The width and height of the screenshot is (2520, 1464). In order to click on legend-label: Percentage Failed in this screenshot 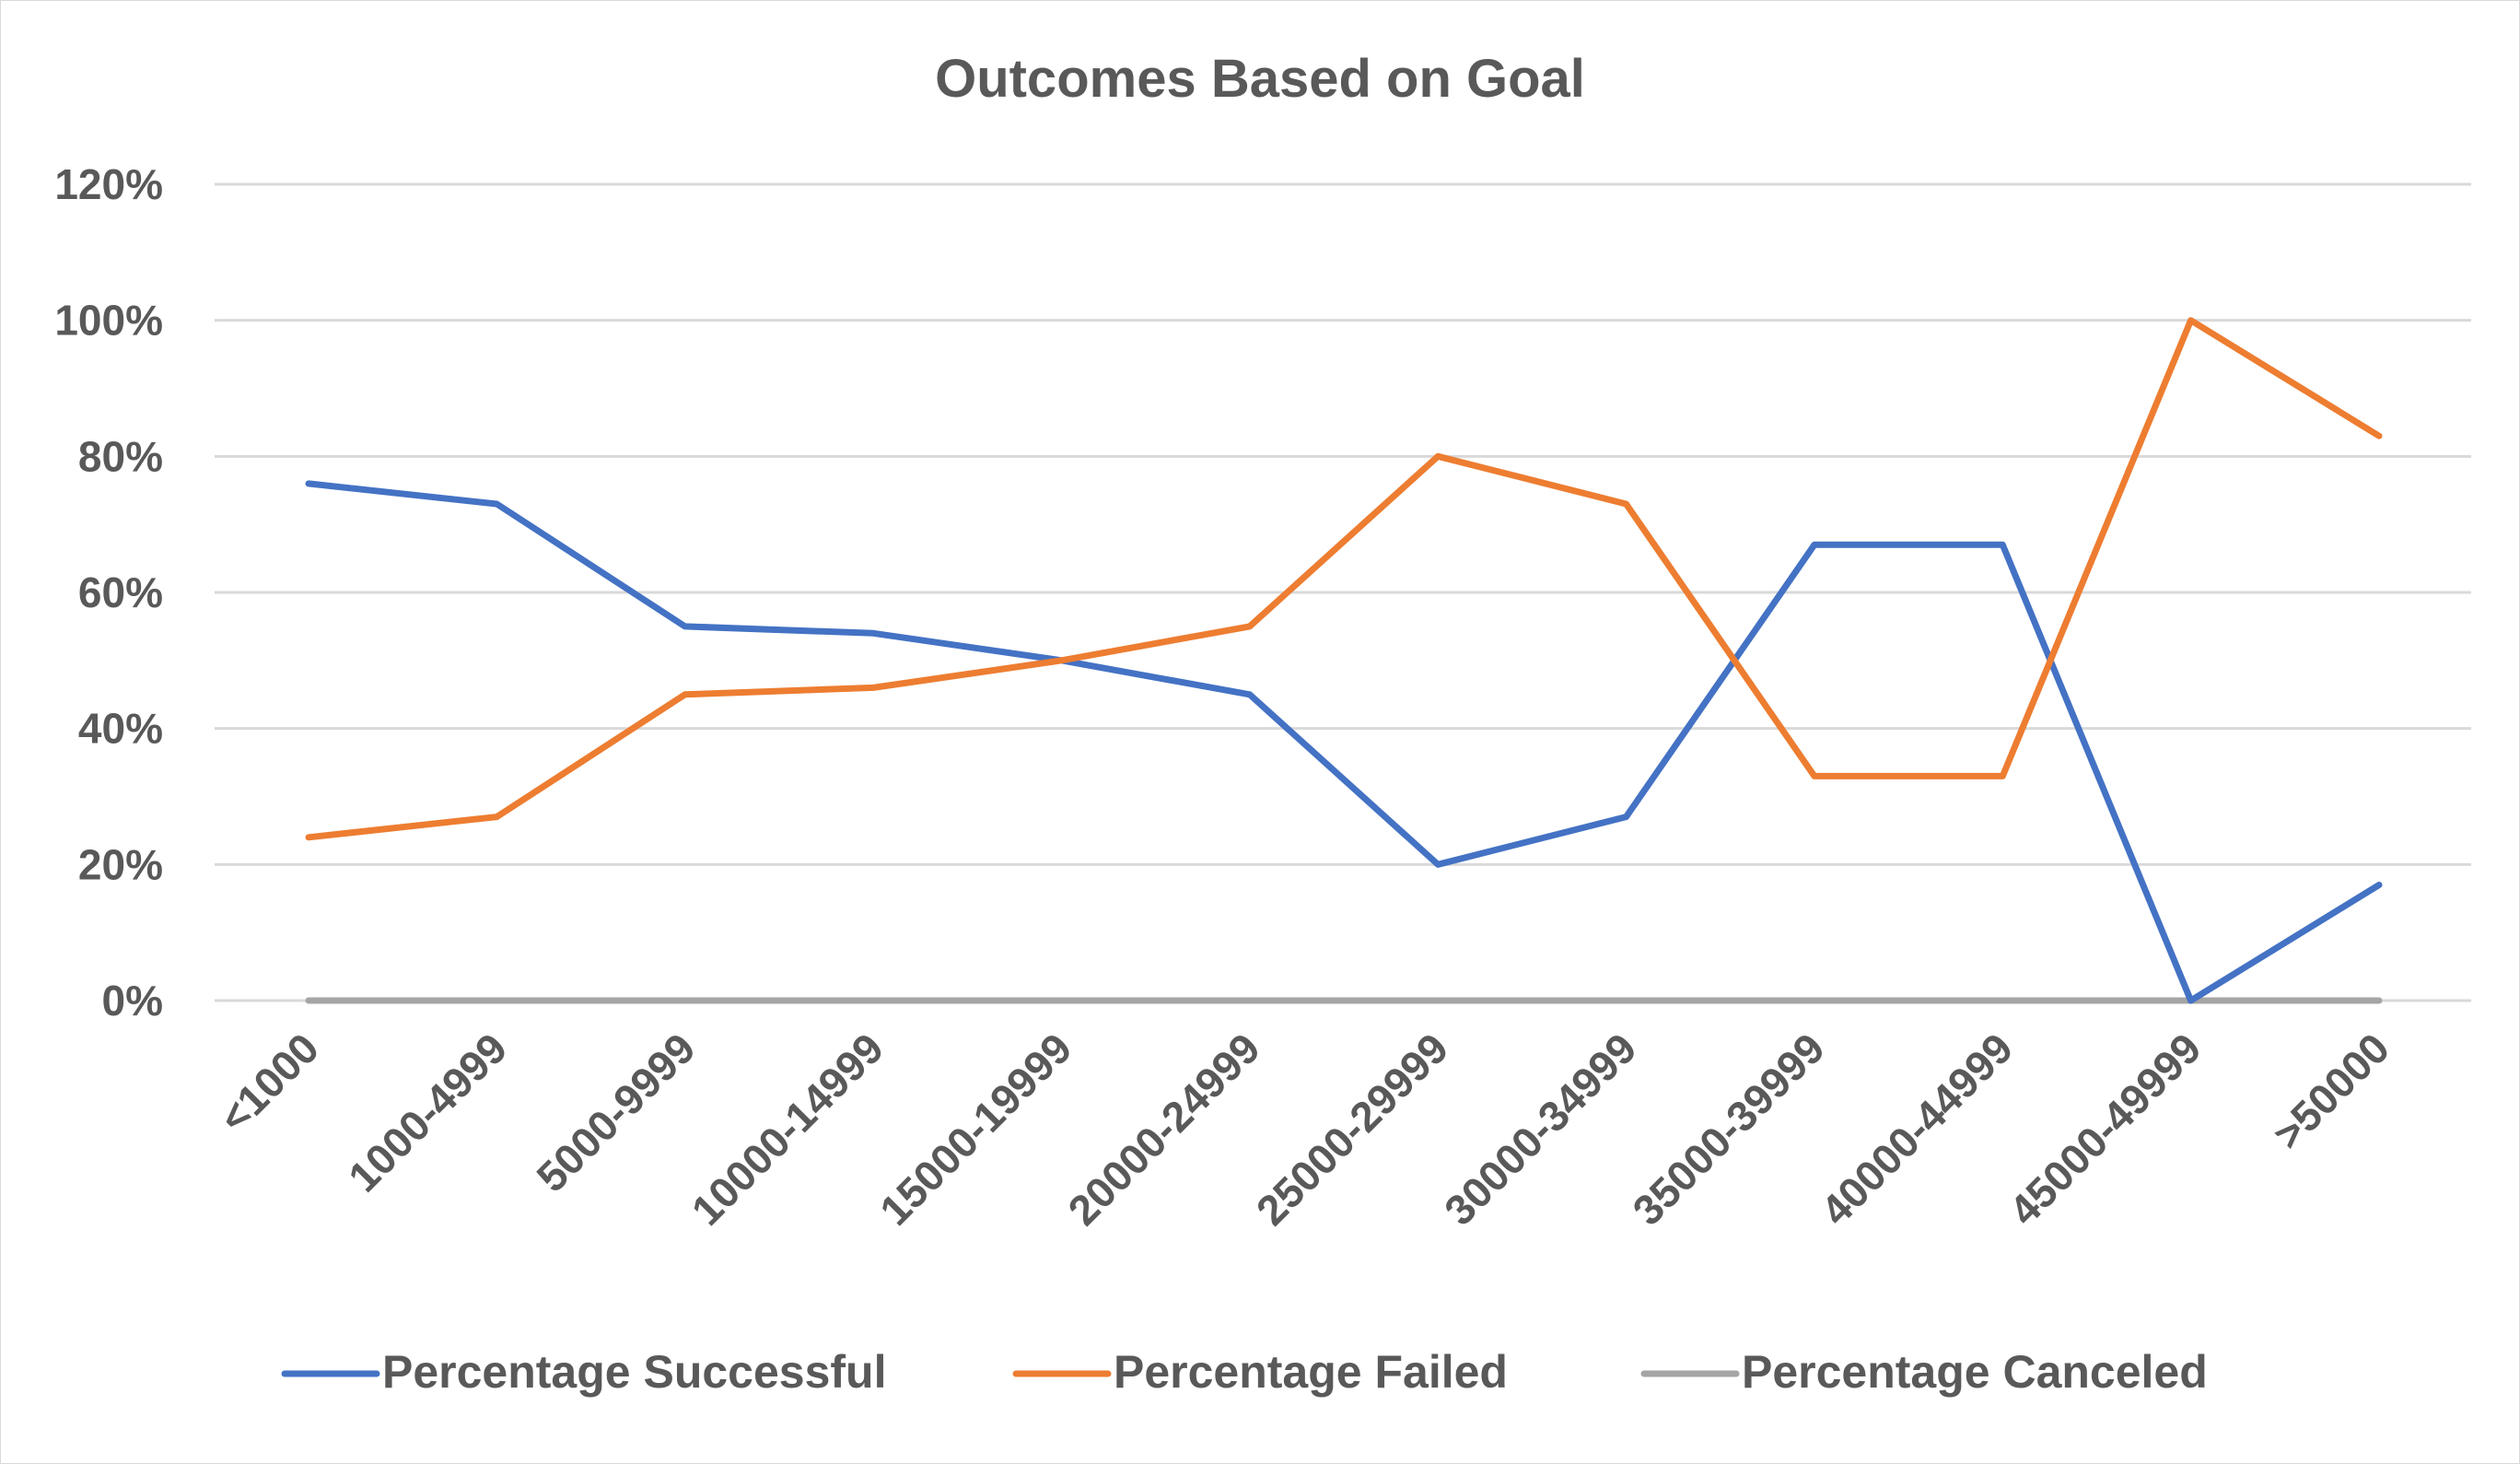, I will do `click(1311, 1372)`.